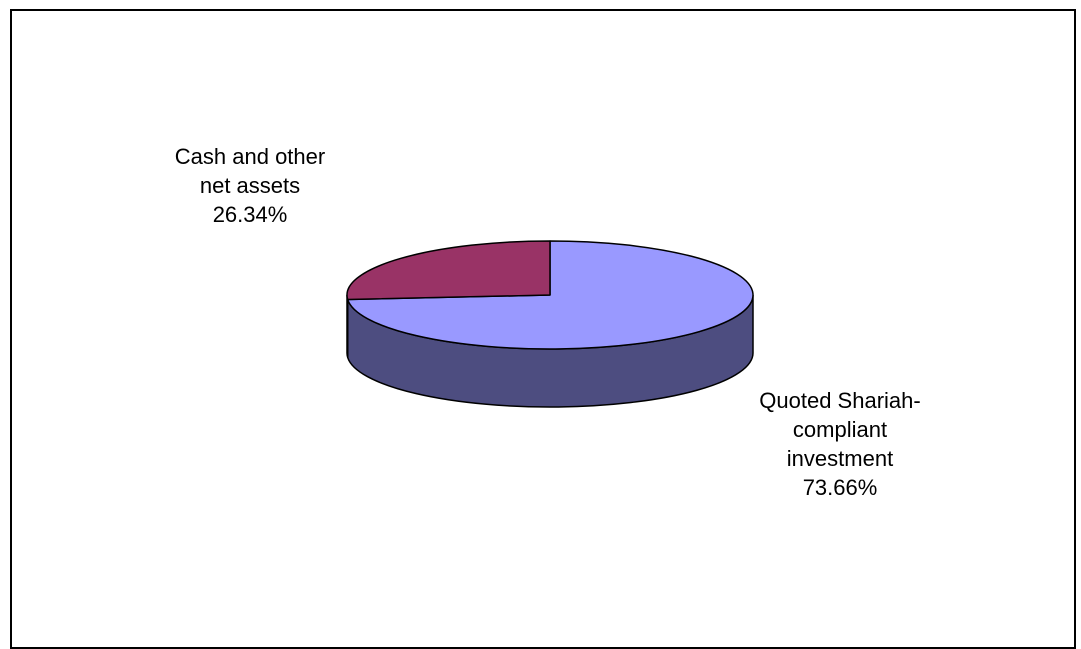  What do you see at coordinates (347, 326) in the screenshot?
I see `pie-side-cash-and-other-net-assets` at bounding box center [347, 326].